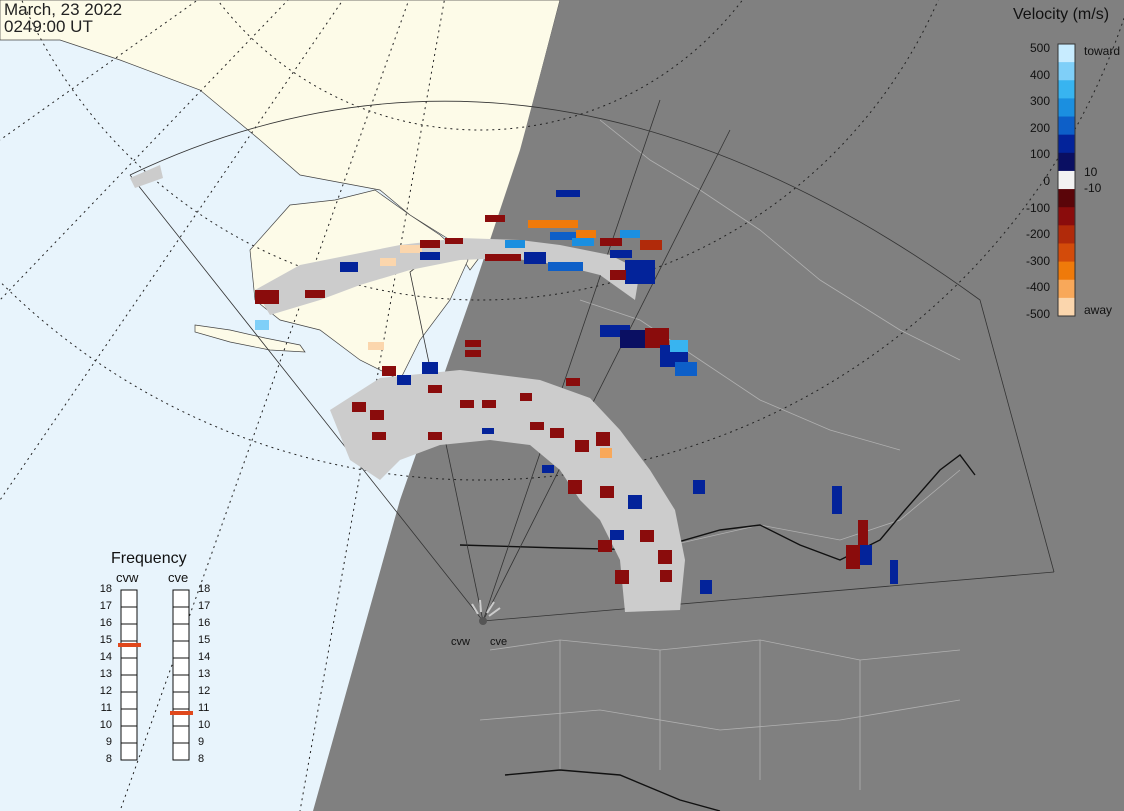  I want to click on velocity-colorbar, so click(1066, 180).